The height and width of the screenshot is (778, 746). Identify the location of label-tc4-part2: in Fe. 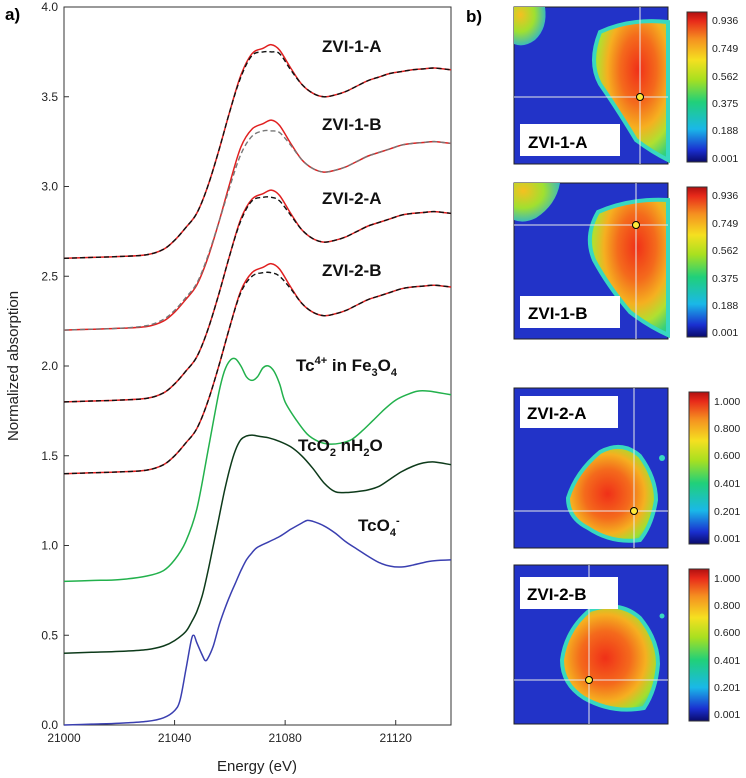
(349, 365).